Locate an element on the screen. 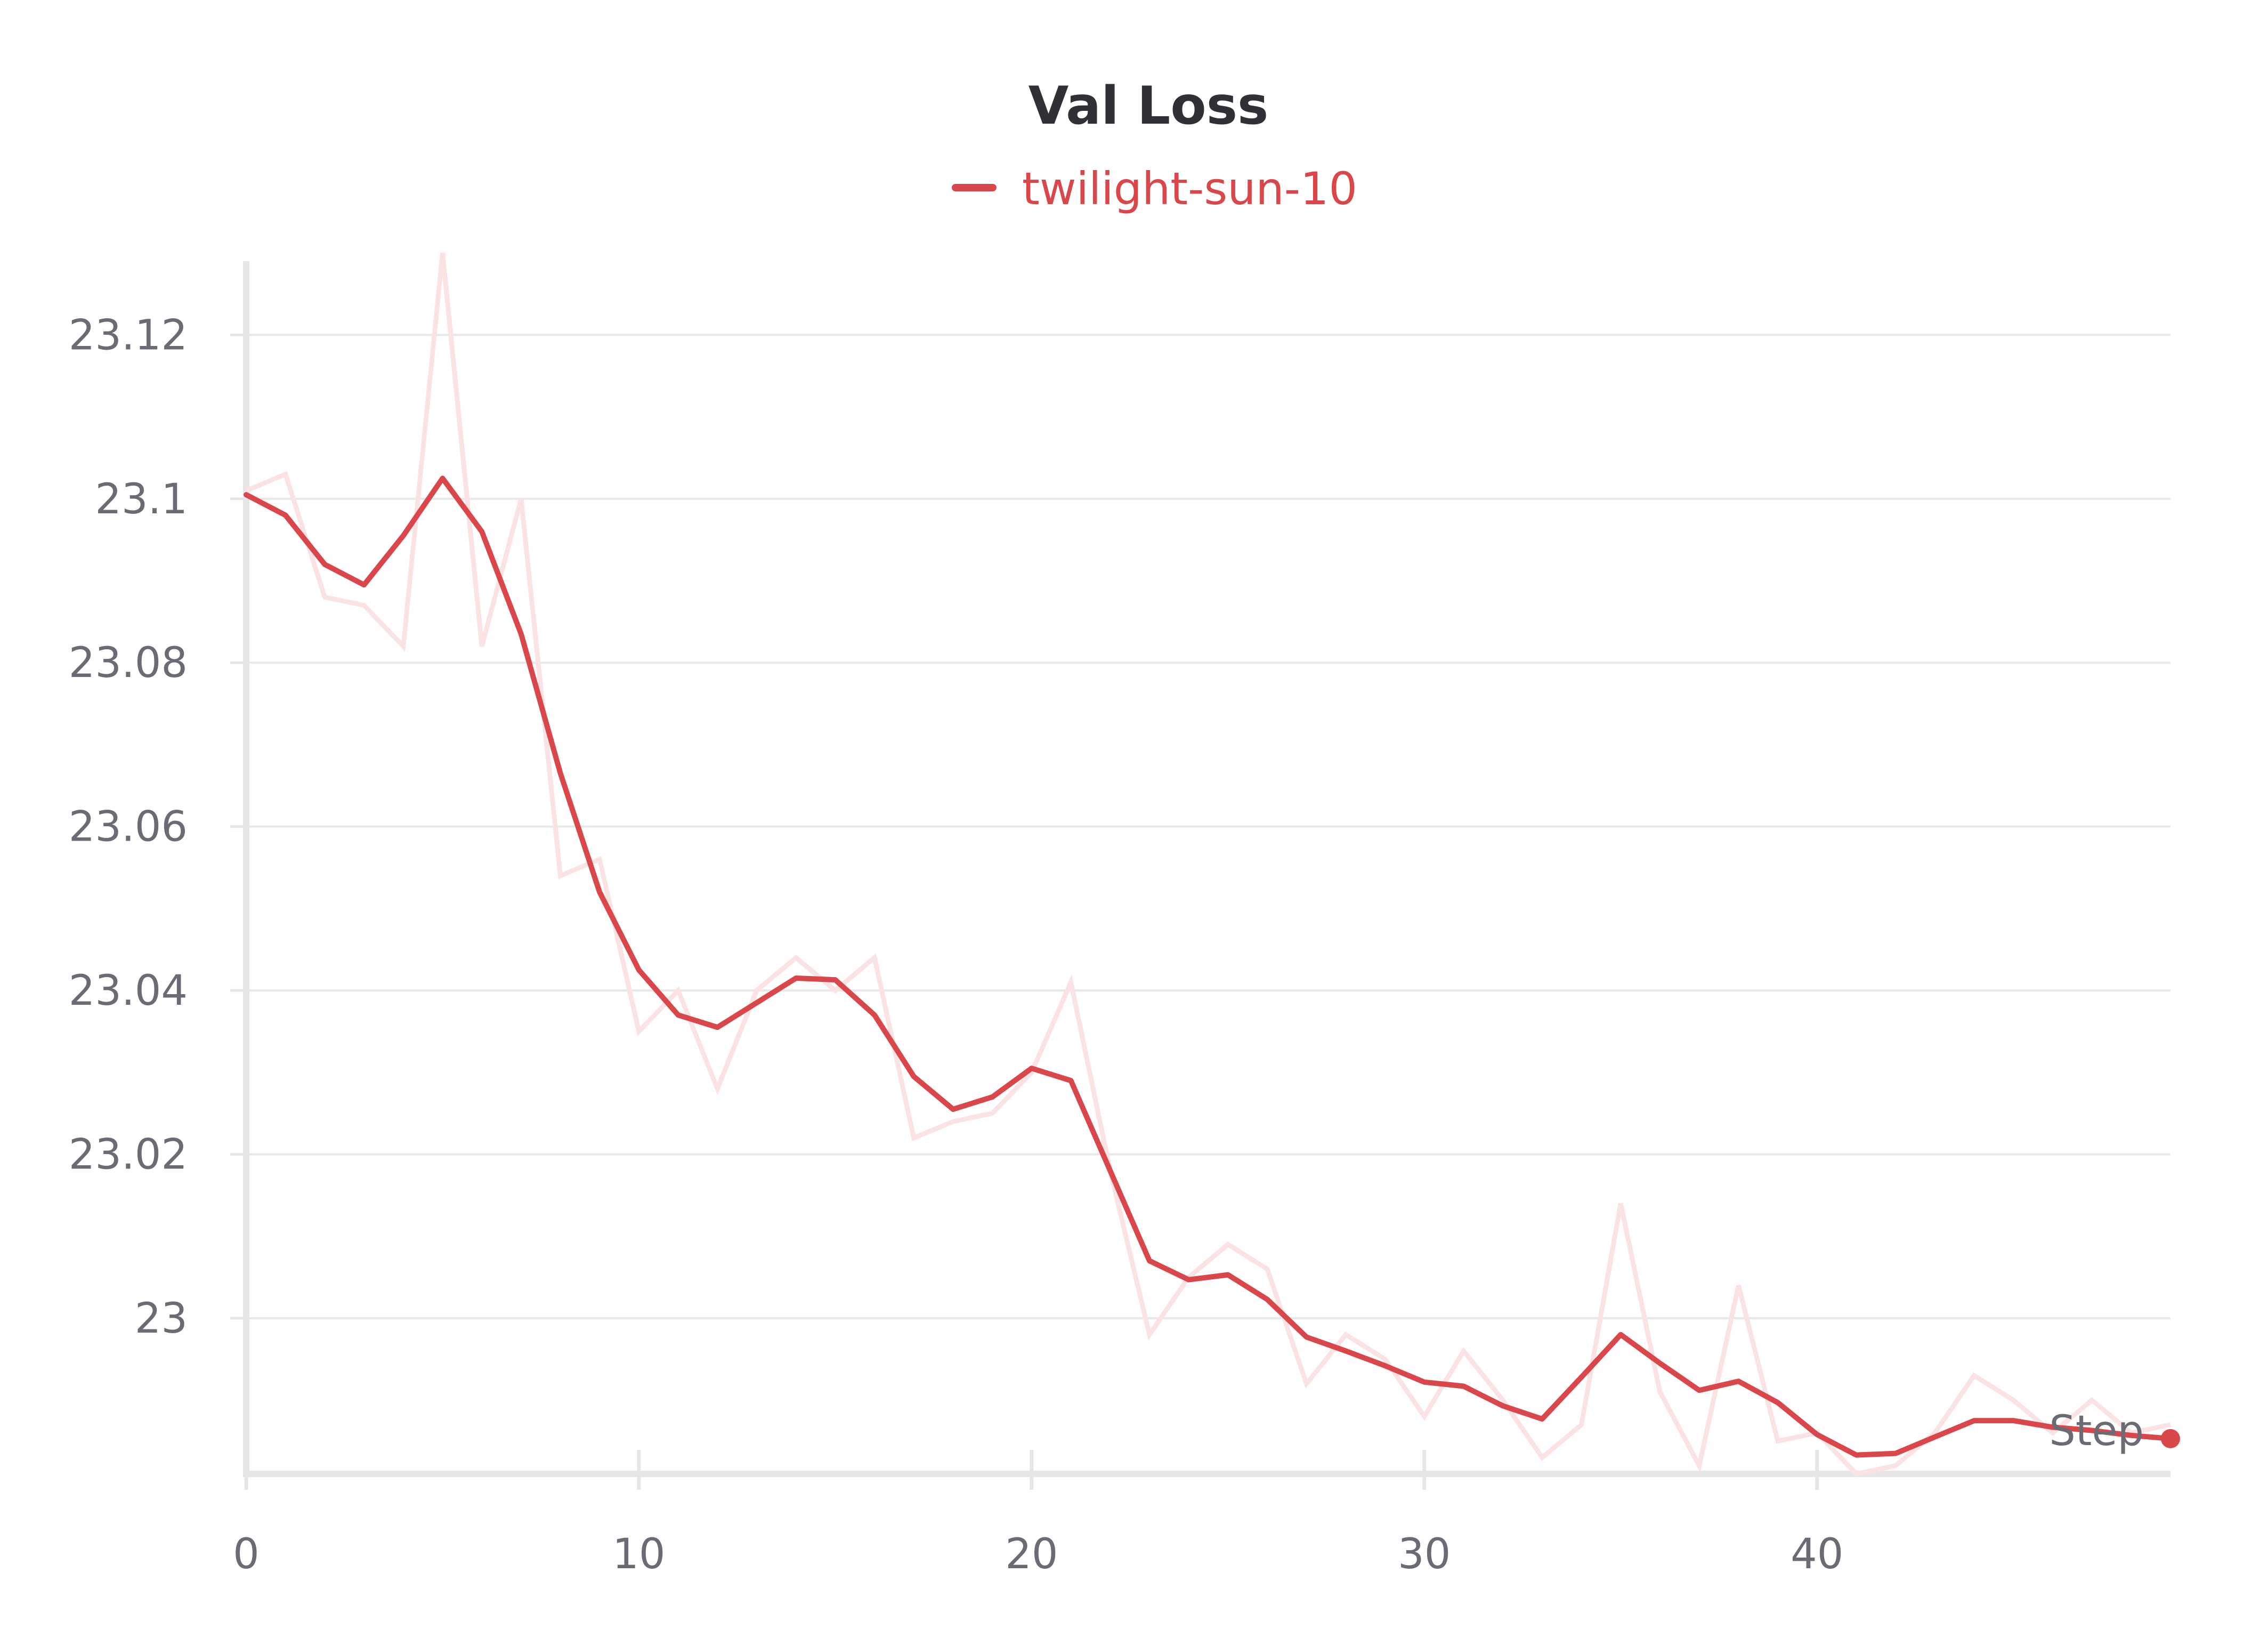 The image size is (2268, 1629). y-tick-label: 23.08 is located at coordinates (128, 663).